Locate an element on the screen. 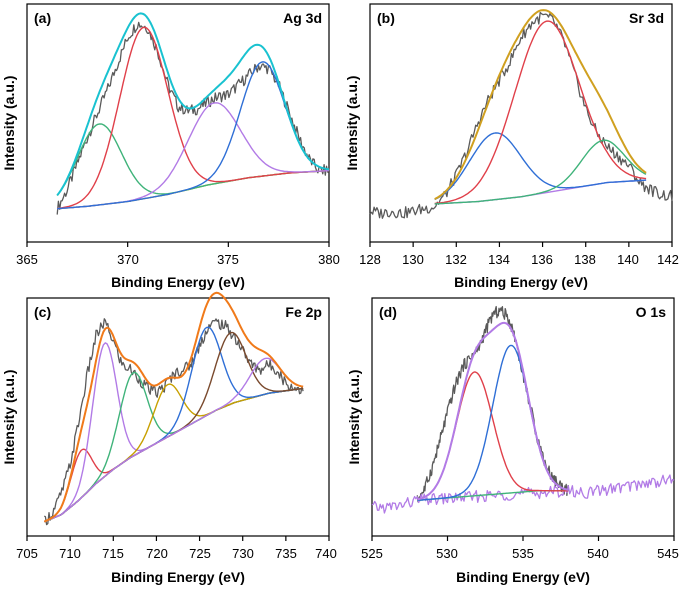 The width and height of the screenshot is (685, 592). panel-a-ylabel: Intensity (a.u.) is located at coordinates (9, 123).